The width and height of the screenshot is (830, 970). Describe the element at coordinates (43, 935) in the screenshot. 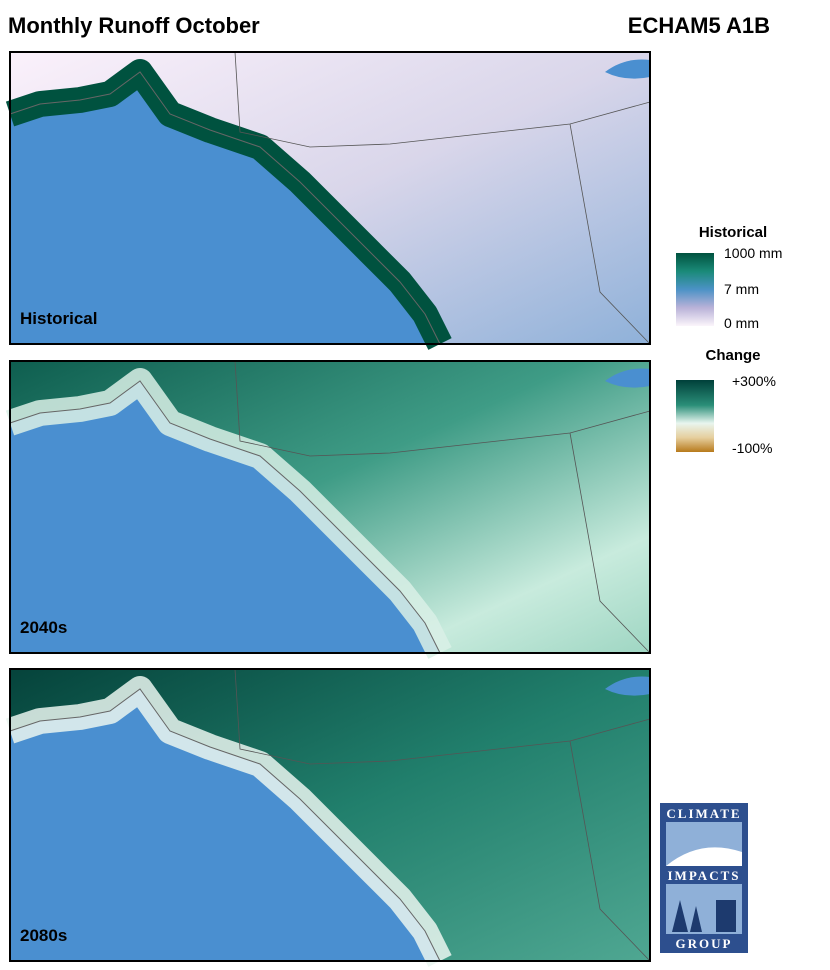

I see `panel-label: 2080s` at that location.